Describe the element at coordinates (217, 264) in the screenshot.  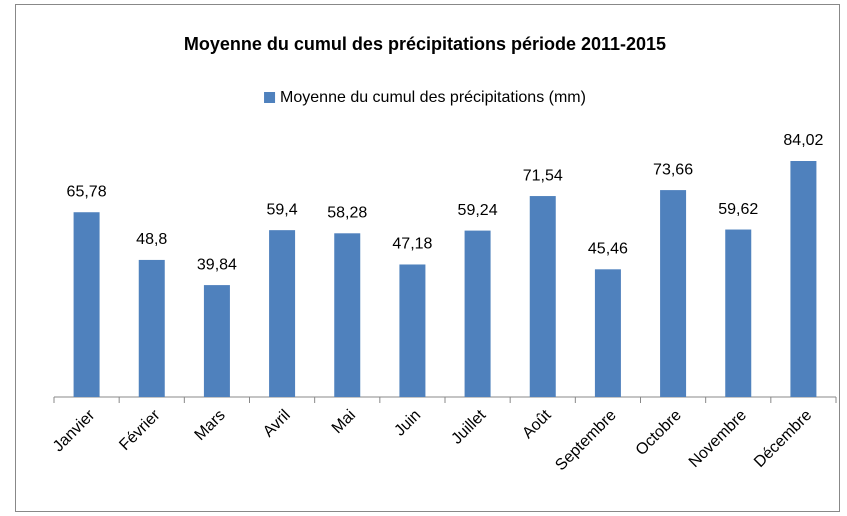
I see `data-label: 39,84` at that location.